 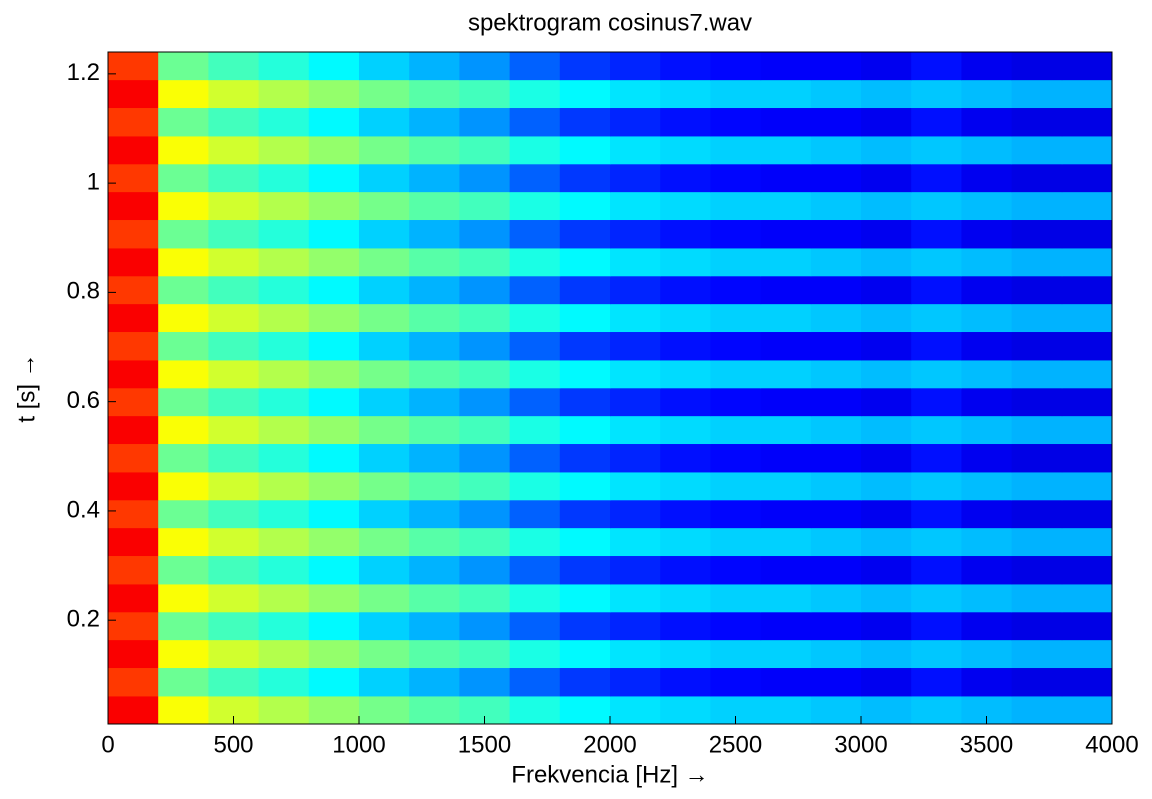 I want to click on y-tick-label: 1, so click(x=93, y=181).